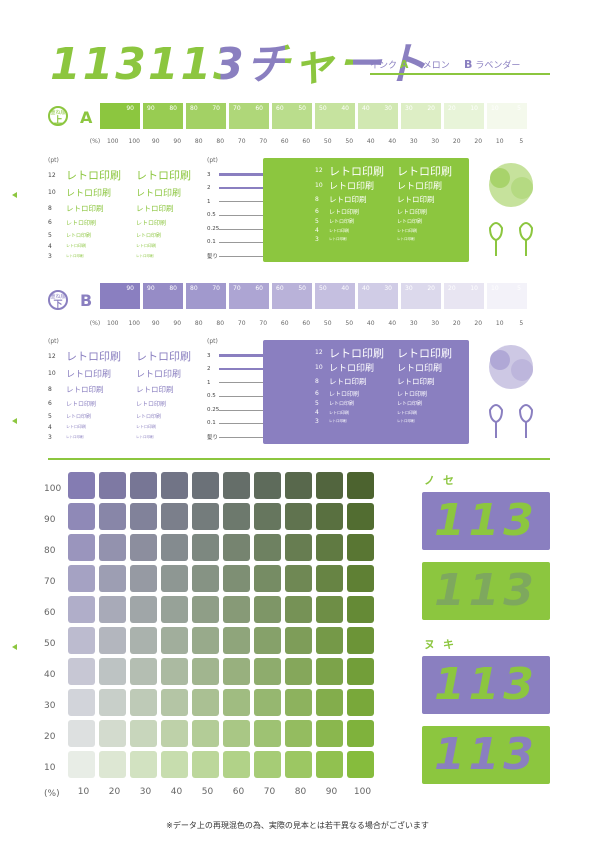  Describe the element at coordinates (151, 288) in the screenshot. I see `swatch-label: 90` at that location.